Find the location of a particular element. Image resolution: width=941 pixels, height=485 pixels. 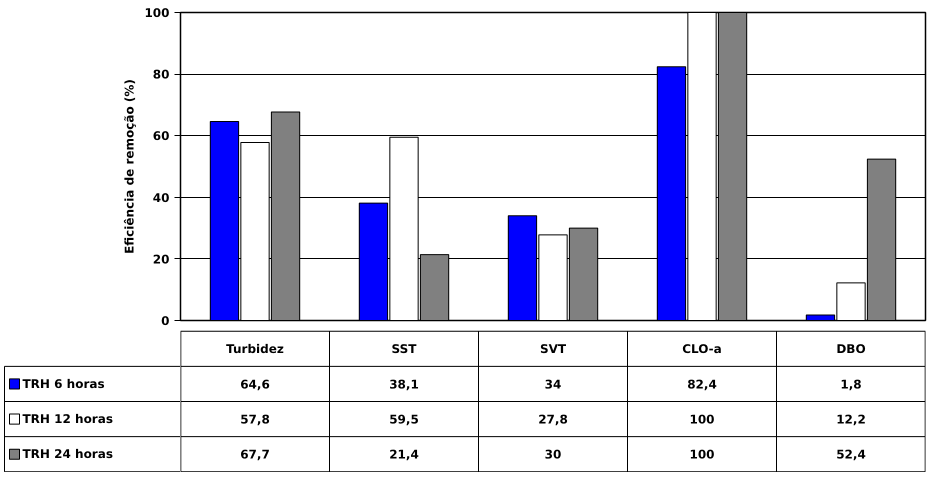

legend-label: TRH 6 horas is located at coordinates (63, 383).